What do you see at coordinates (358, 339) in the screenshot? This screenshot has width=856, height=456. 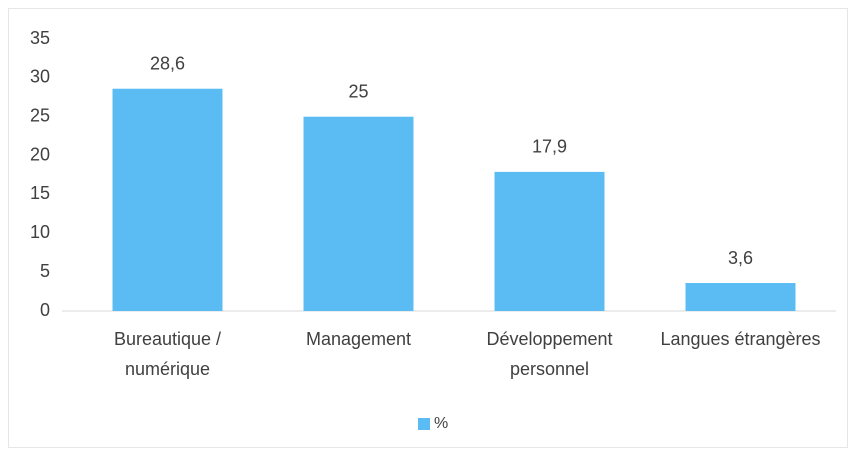 I see `x-tick-label: Management` at bounding box center [358, 339].